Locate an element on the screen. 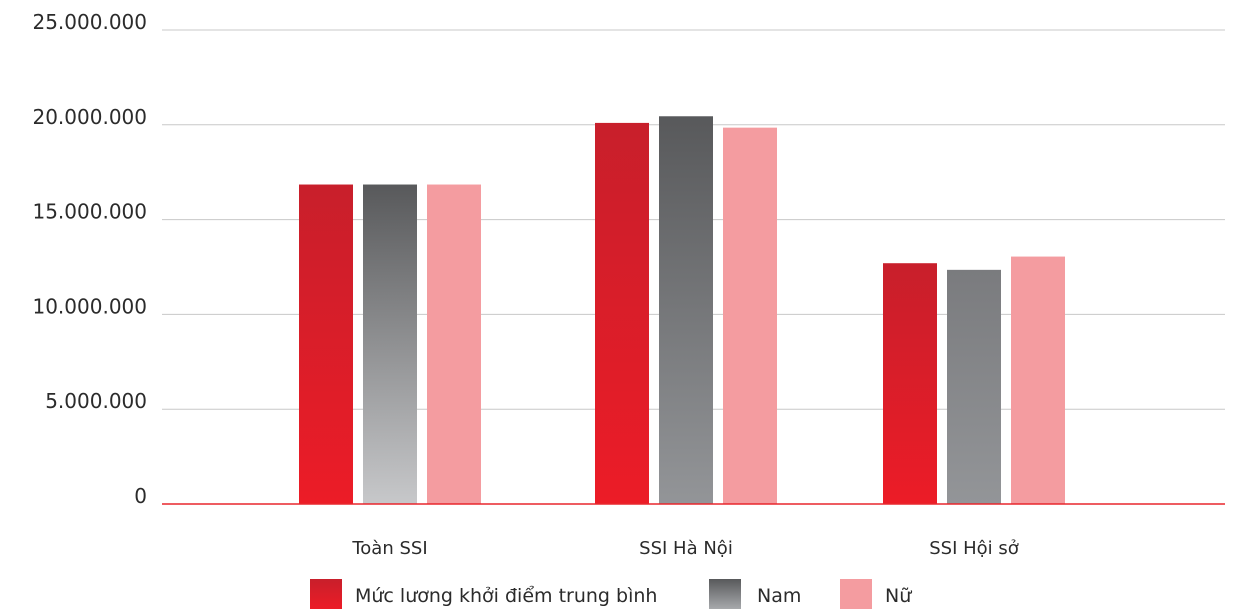 The width and height of the screenshot is (1240, 612). y-tick-label: 10.000.000 is located at coordinates (89, 306).